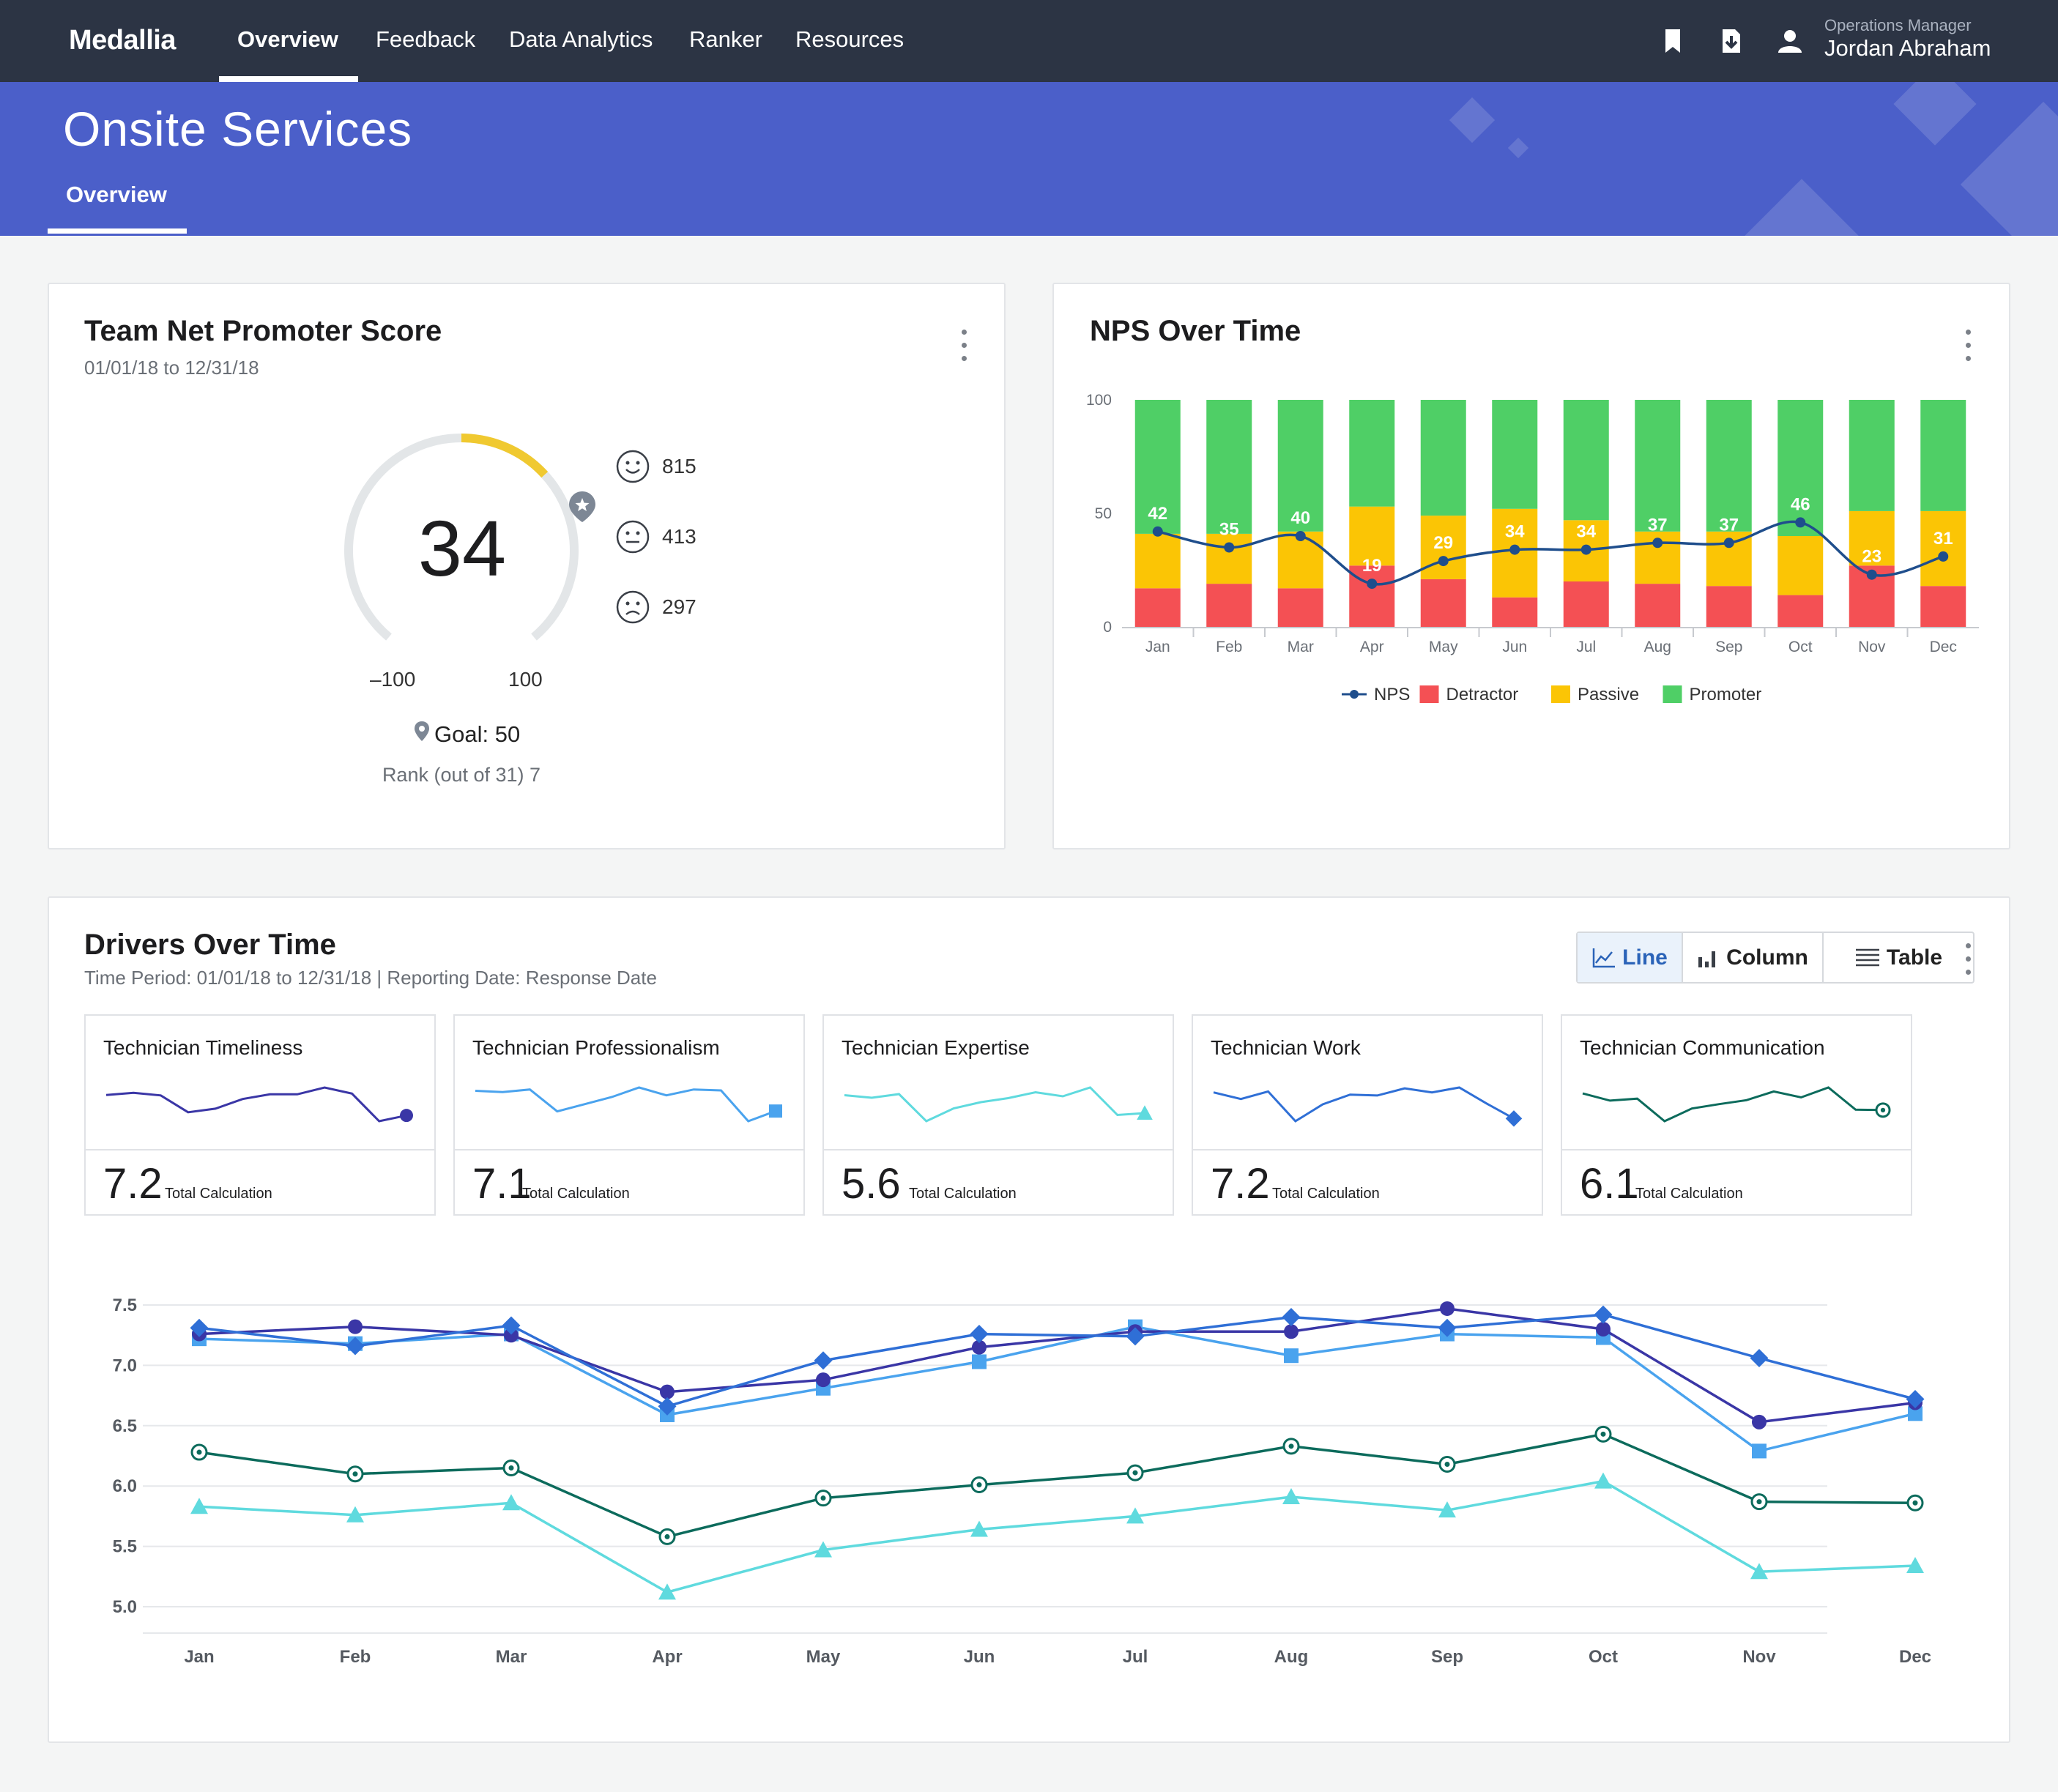  What do you see at coordinates (1968, 959) in the screenshot?
I see `drivers-menu-button` at bounding box center [1968, 959].